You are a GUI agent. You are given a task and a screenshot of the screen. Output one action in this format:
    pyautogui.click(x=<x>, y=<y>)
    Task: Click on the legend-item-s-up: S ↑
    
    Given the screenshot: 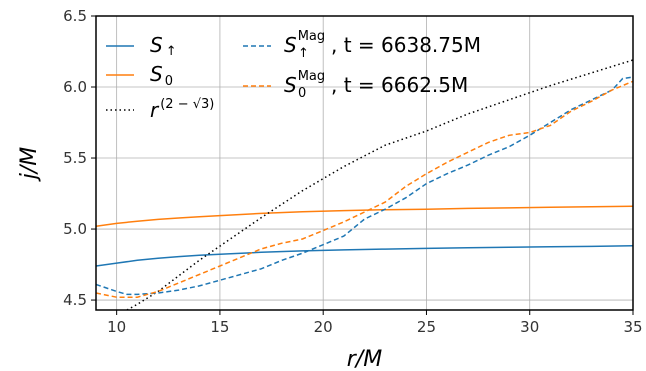 What is the action you would take?
    pyautogui.click(x=141, y=46)
    